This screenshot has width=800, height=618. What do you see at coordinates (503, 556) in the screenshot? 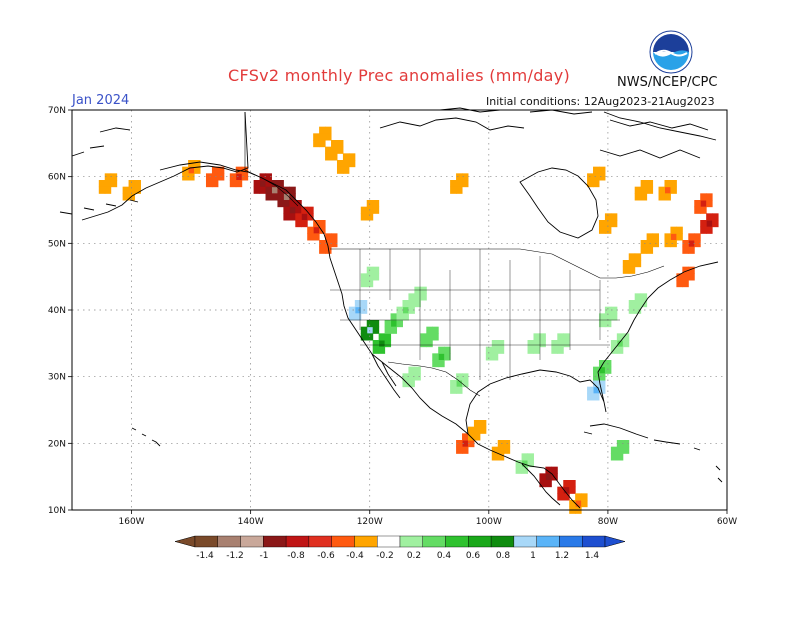
I see `colorbar-label: 0.8` at bounding box center [503, 556].